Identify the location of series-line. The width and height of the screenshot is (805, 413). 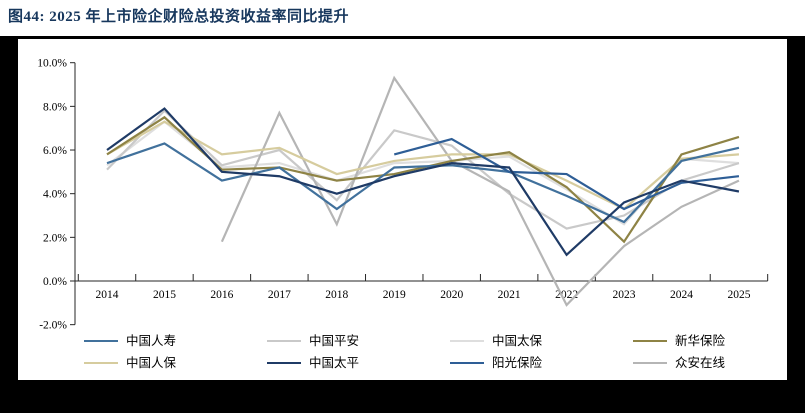
(566, 174).